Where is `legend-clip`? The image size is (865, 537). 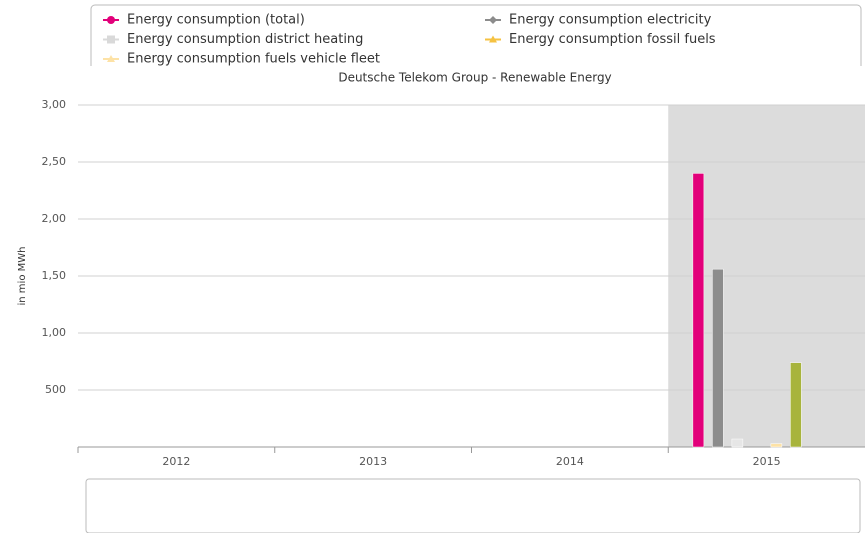
legend-clip is located at coordinates (432, 72).